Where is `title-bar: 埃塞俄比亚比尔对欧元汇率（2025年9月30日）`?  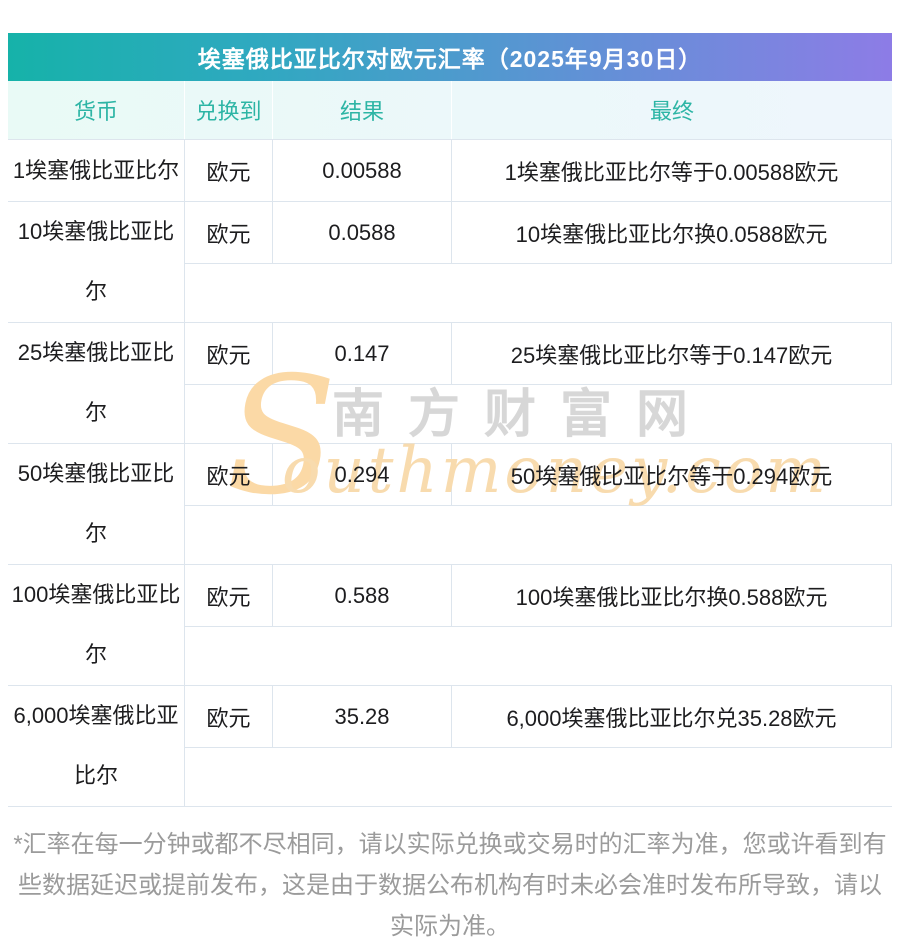
title-bar: 埃塞俄比亚比尔对欧元汇率（2025年9月30日） is located at coordinates (450, 57).